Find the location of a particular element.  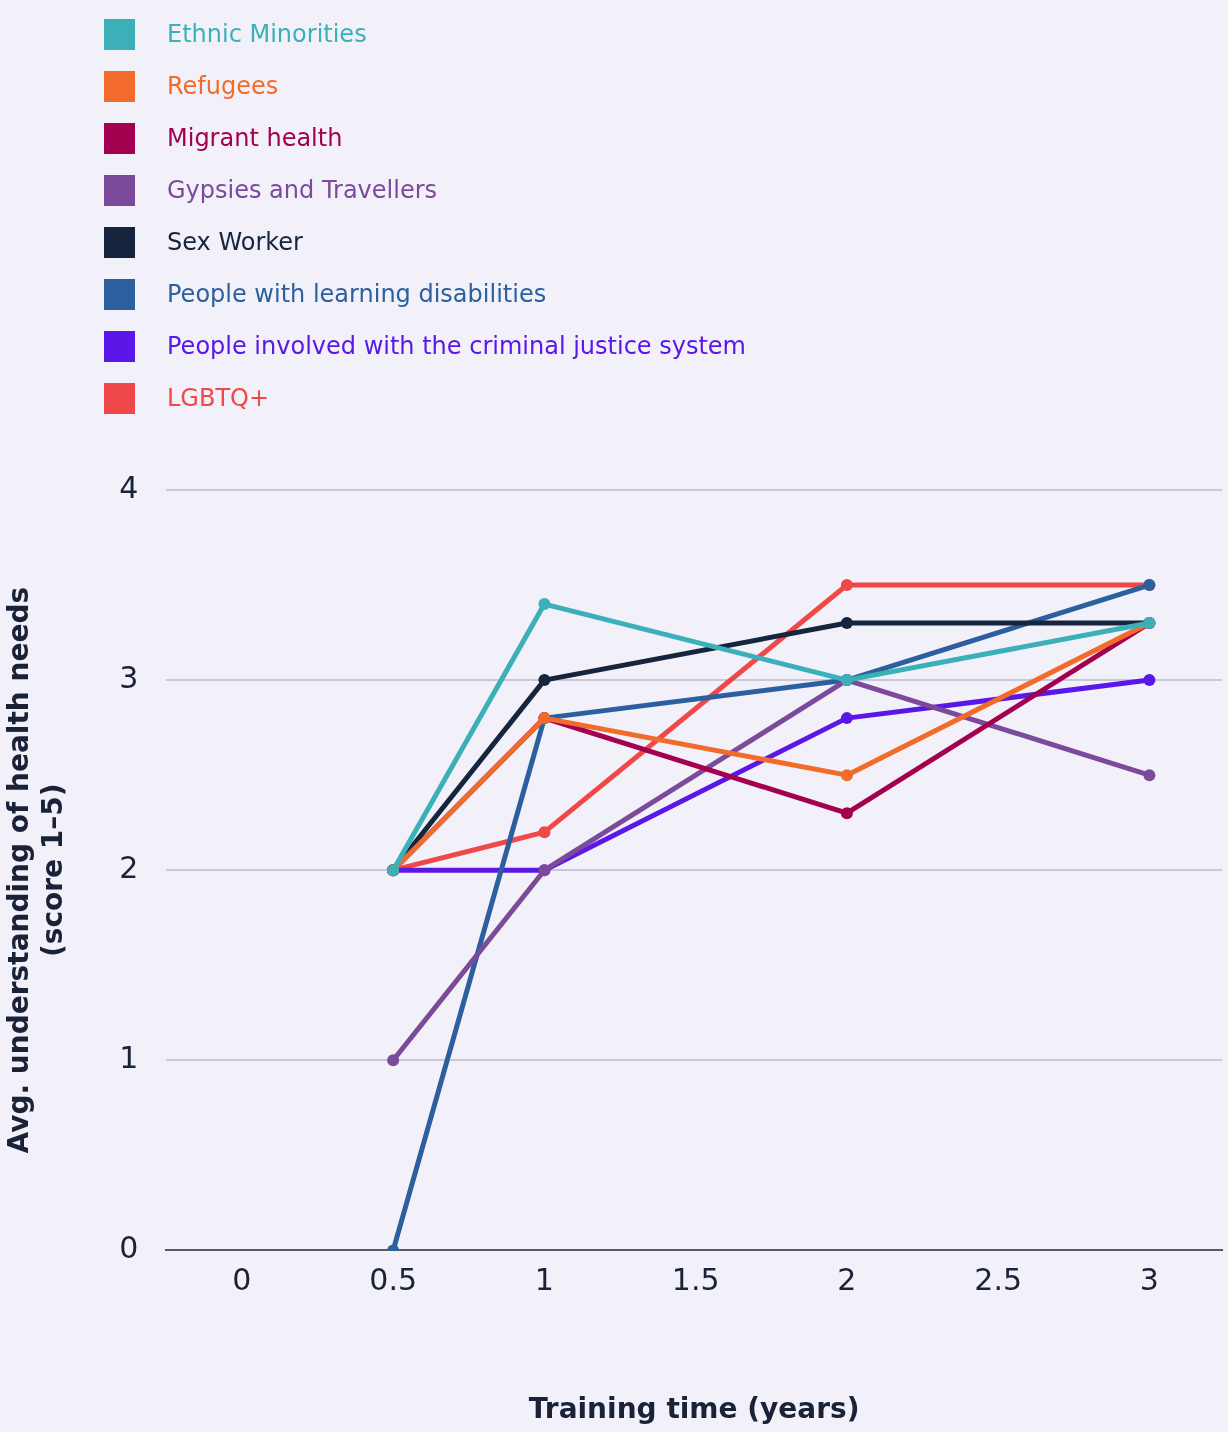

x-tick-label: 2.5 is located at coordinates (998, 1280).